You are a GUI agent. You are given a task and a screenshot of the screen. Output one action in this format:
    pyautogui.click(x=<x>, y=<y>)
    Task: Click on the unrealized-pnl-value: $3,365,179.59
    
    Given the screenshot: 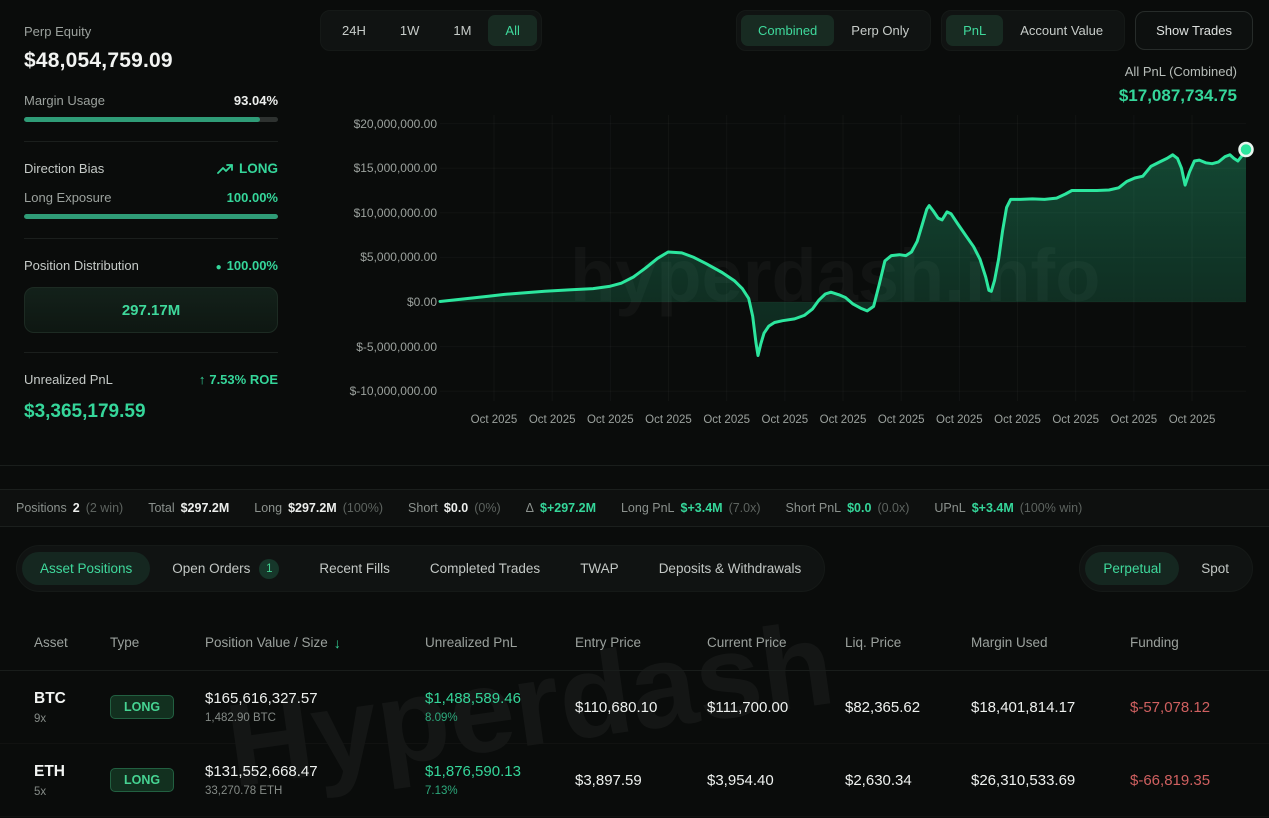 What is the action you would take?
    pyautogui.click(x=85, y=411)
    